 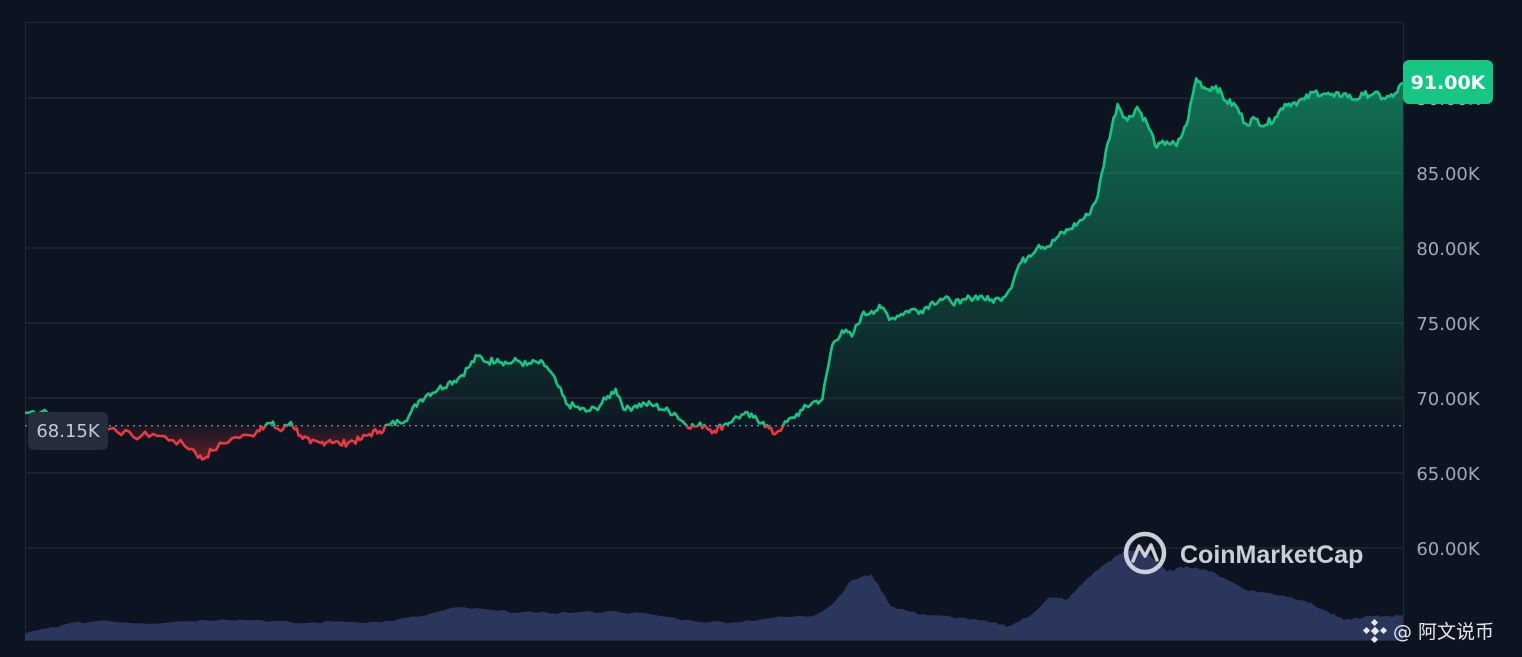 I want to click on current-price-text: 91.00K, so click(x=1449, y=83).